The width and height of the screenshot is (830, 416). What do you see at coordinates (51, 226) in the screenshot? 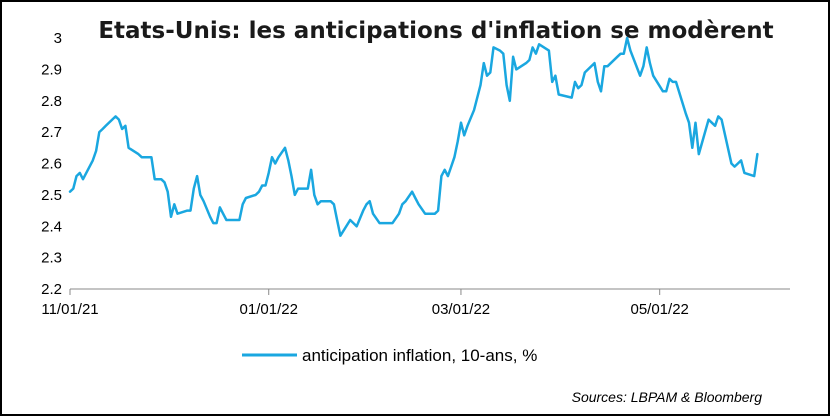
I see `y-tick-label: 2.4` at bounding box center [51, 226].